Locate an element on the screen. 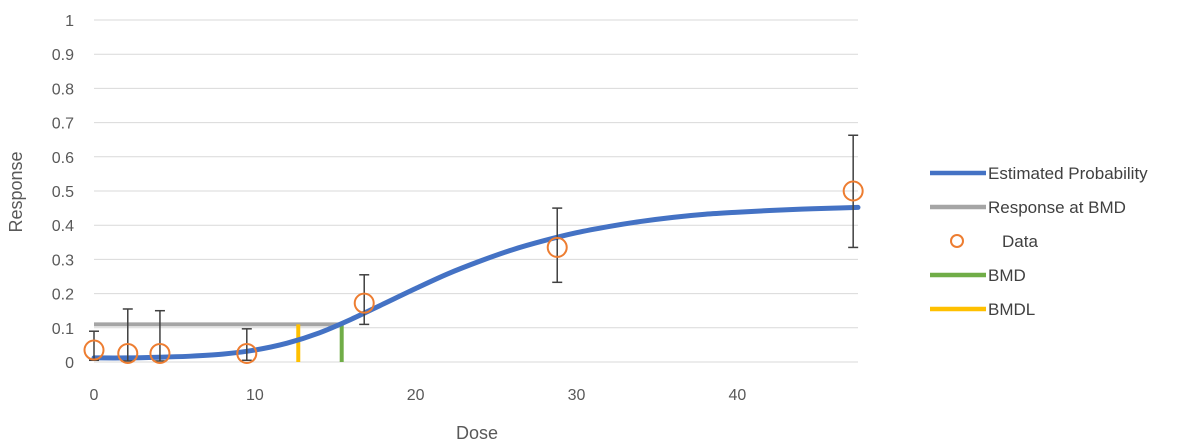 This screenshot has width=1201, height=448. legend-label: Data is located at coordinates (1020, 241).